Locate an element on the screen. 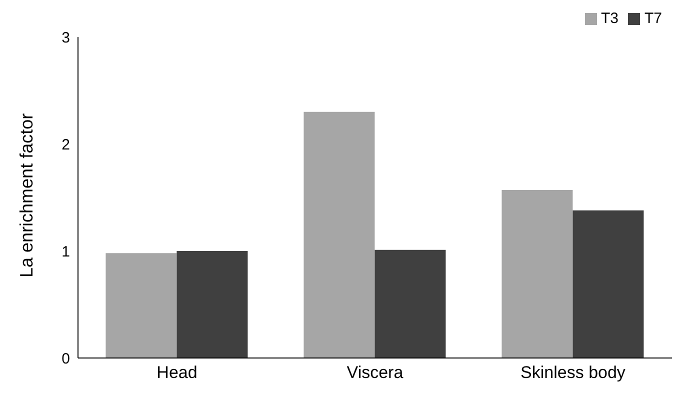 The width and height of the screenshot is (690, 401). x-tick-label: Skinless body is located at coordinates (573, 372).